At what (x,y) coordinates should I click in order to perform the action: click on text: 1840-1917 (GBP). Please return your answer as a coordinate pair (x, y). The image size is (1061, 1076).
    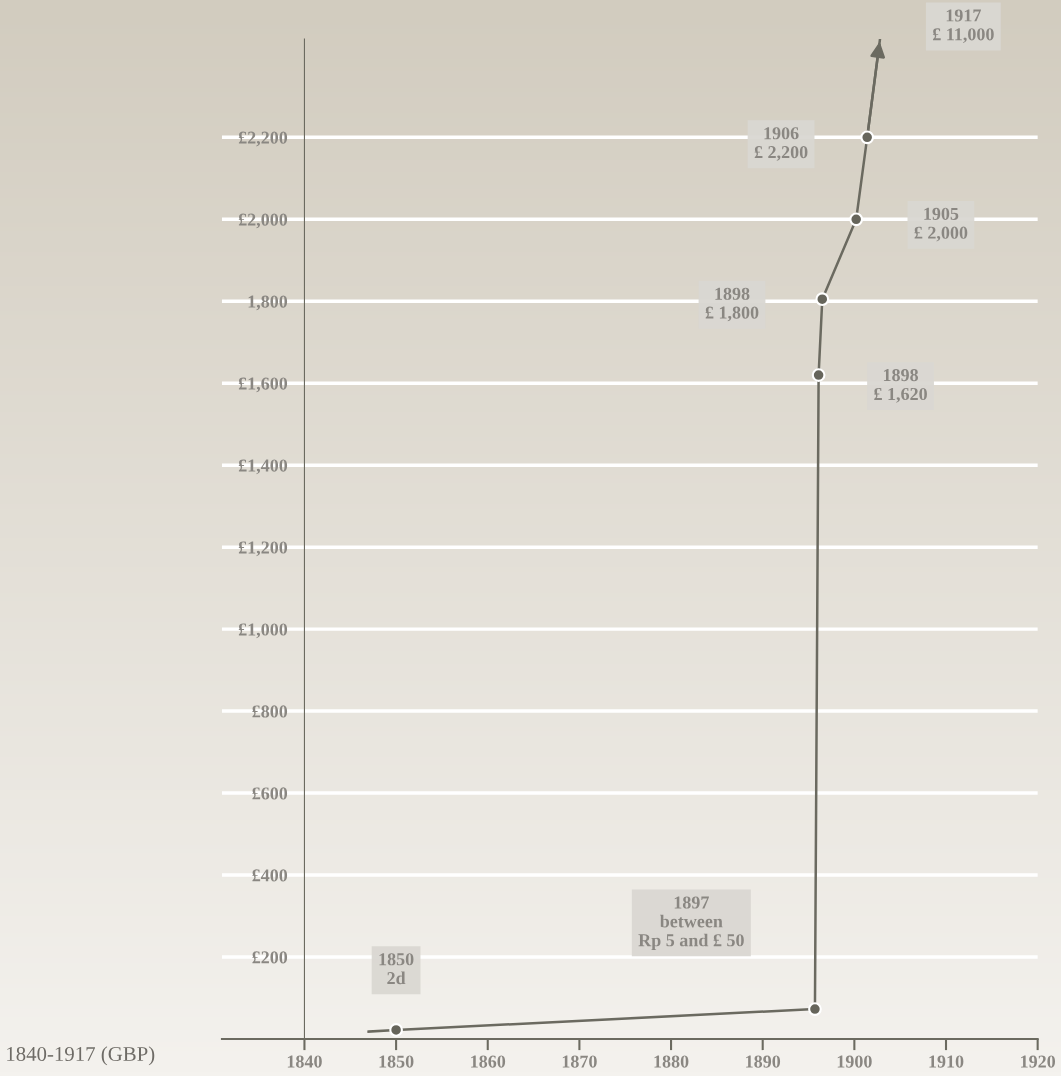
    Looking at the image, I should click on (81, 1056).